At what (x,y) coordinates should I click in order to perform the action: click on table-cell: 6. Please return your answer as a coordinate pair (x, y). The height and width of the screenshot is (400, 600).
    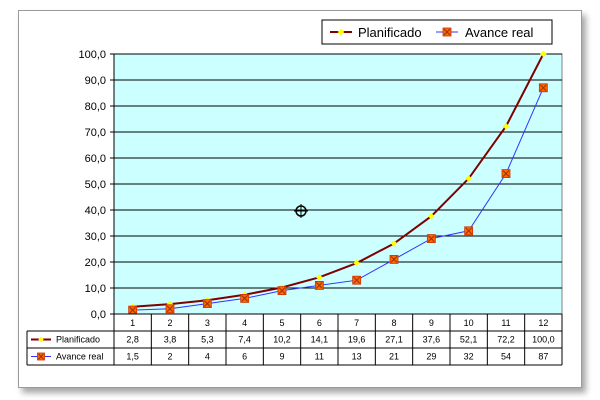
    Looking at the image, I should click on (244, 357).